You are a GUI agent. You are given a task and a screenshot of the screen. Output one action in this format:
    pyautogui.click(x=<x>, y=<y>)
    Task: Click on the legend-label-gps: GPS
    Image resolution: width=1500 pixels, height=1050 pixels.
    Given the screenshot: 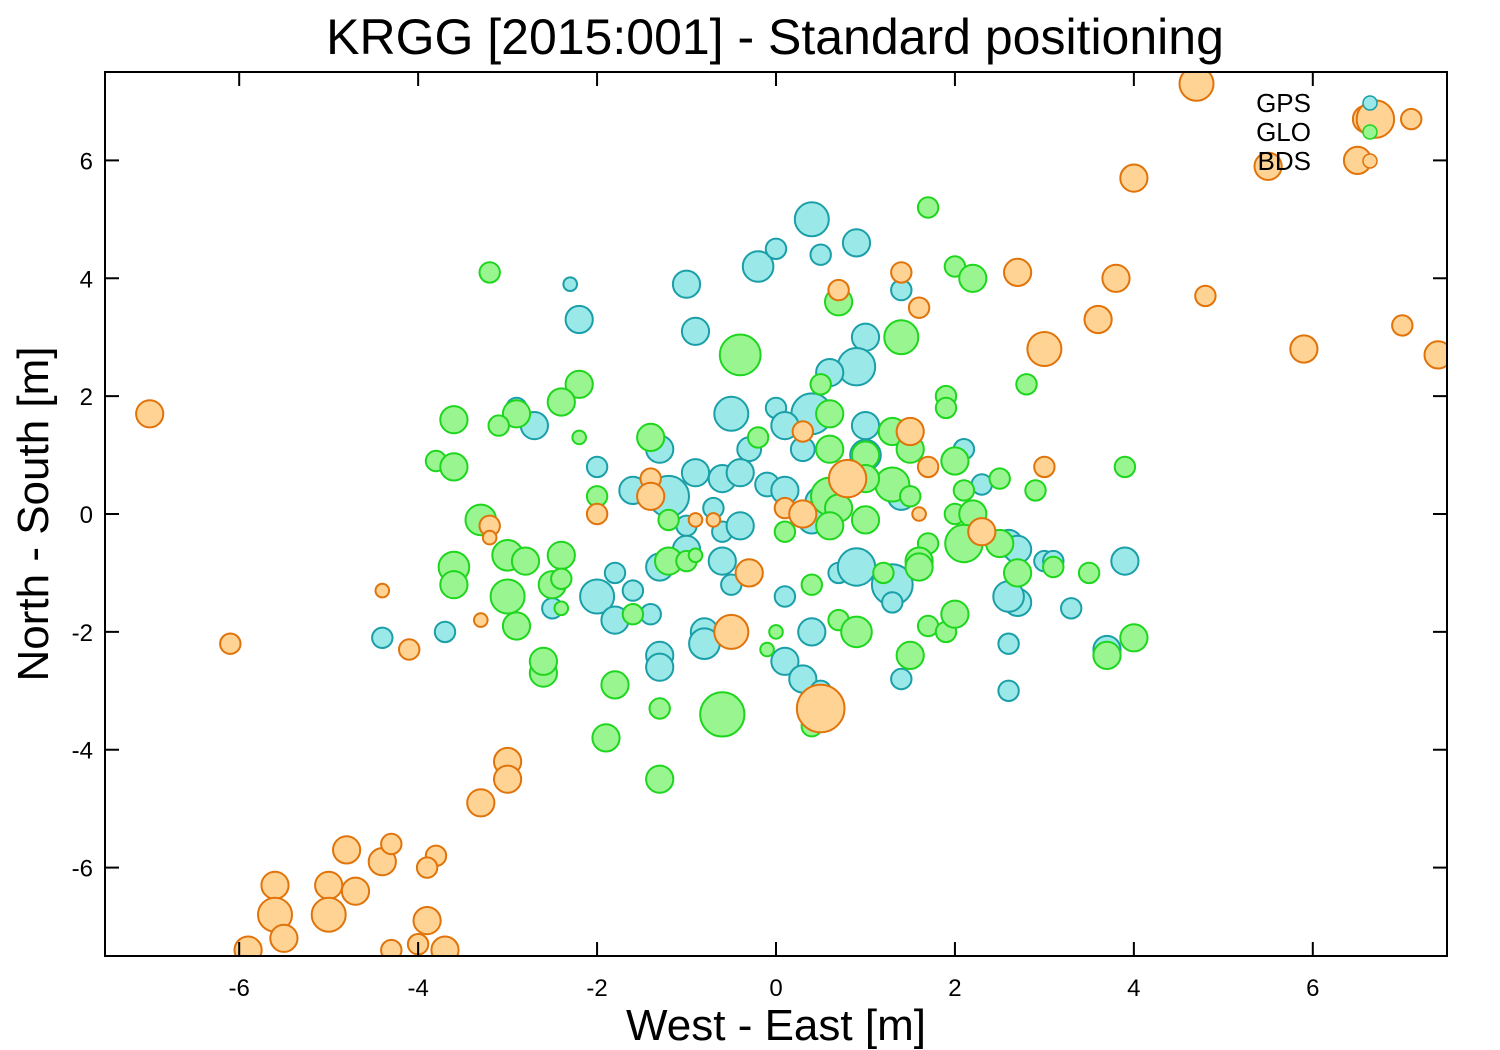 What is the action you would take?
    pyautogui.click(x=1283, y=103)
    